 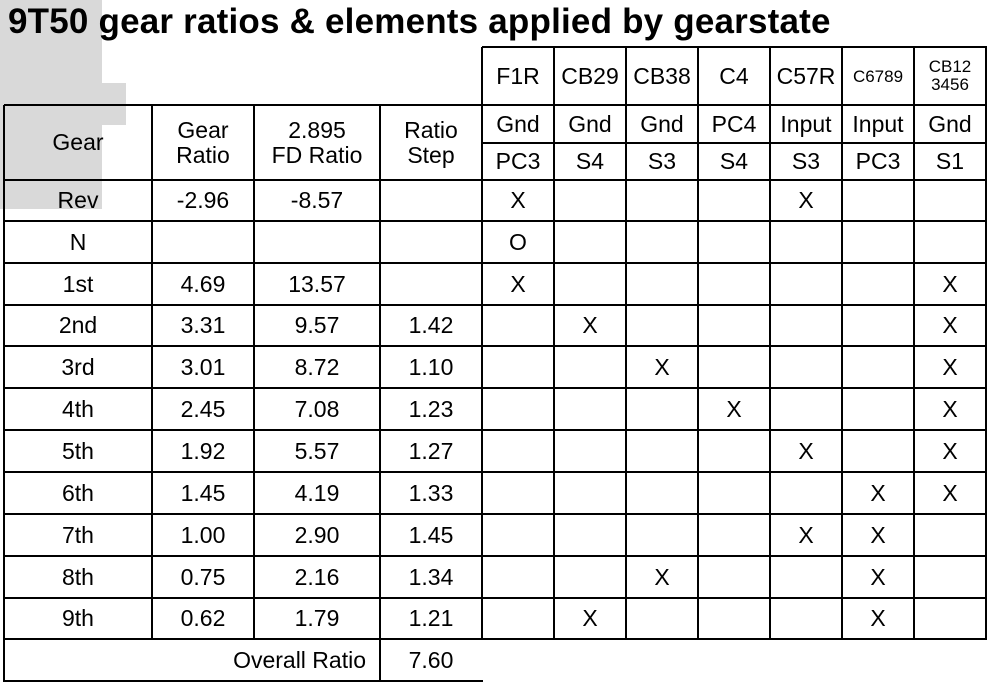 What do you see at coordinates (950, 161) in the screenshot?
I see `element-member: S1` at bounding box center [950, 161].